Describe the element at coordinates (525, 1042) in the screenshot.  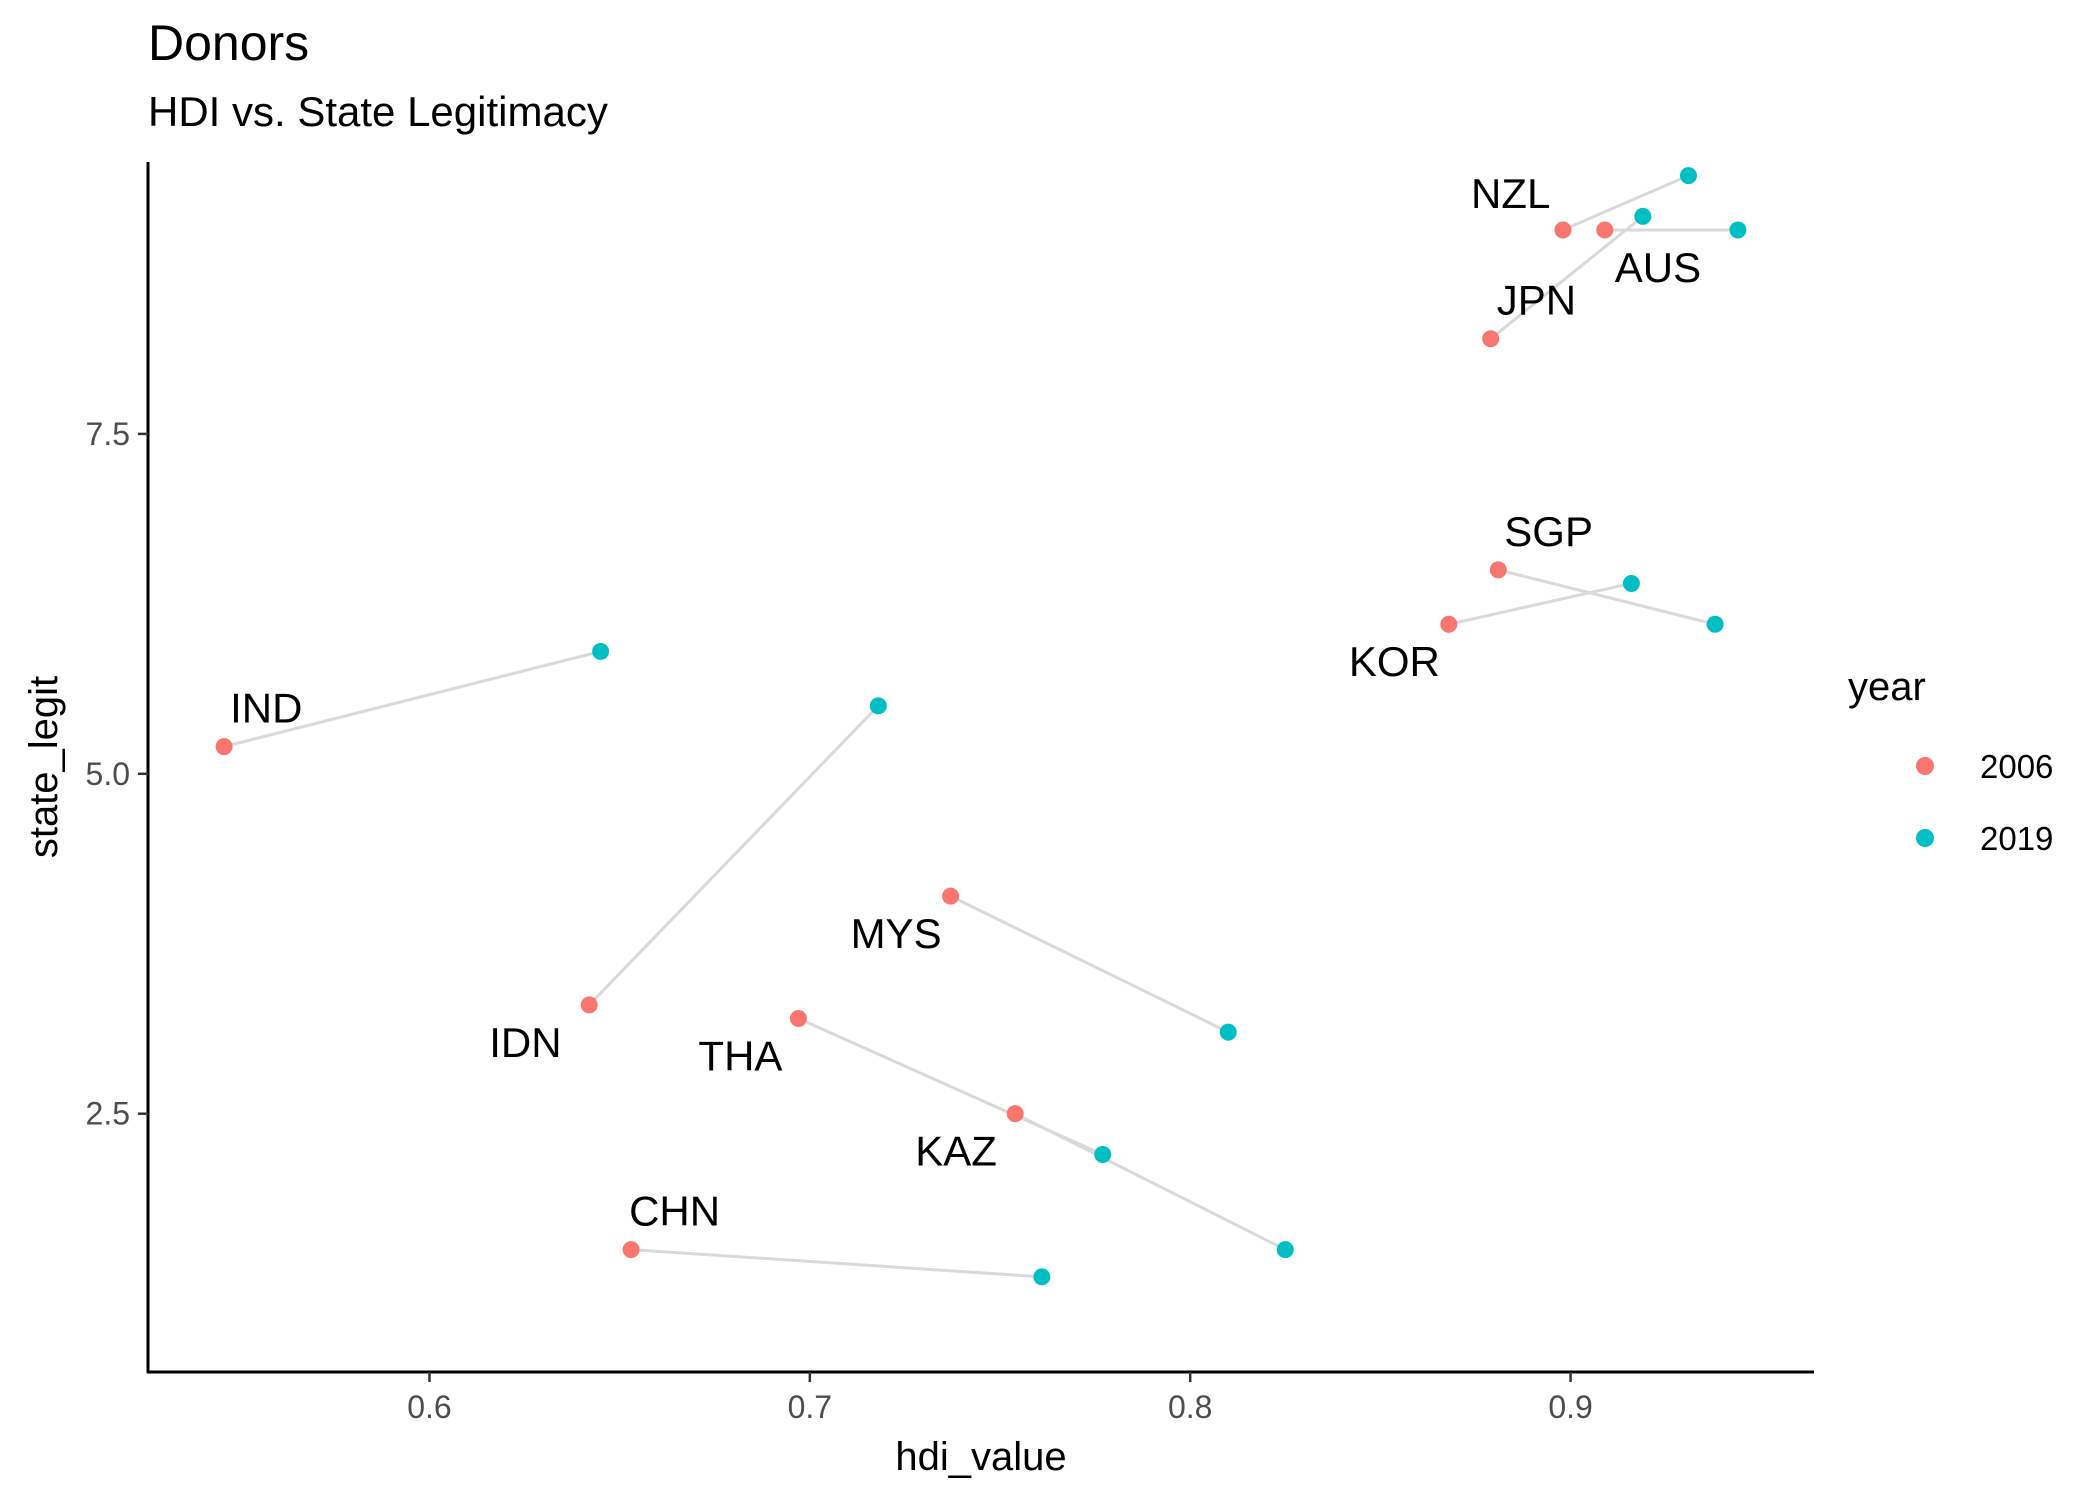
I see `point-label-idn: IDN` at that location.